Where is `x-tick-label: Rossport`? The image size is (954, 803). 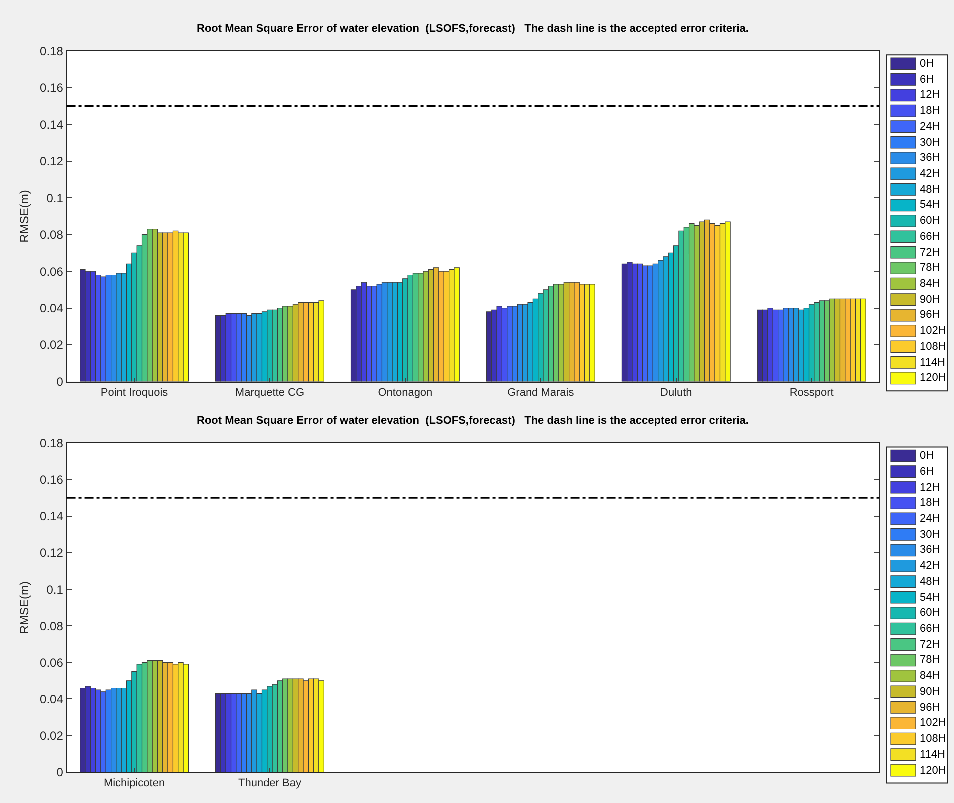
x-tick-label: Rossport is located at coordinates (812, 392).